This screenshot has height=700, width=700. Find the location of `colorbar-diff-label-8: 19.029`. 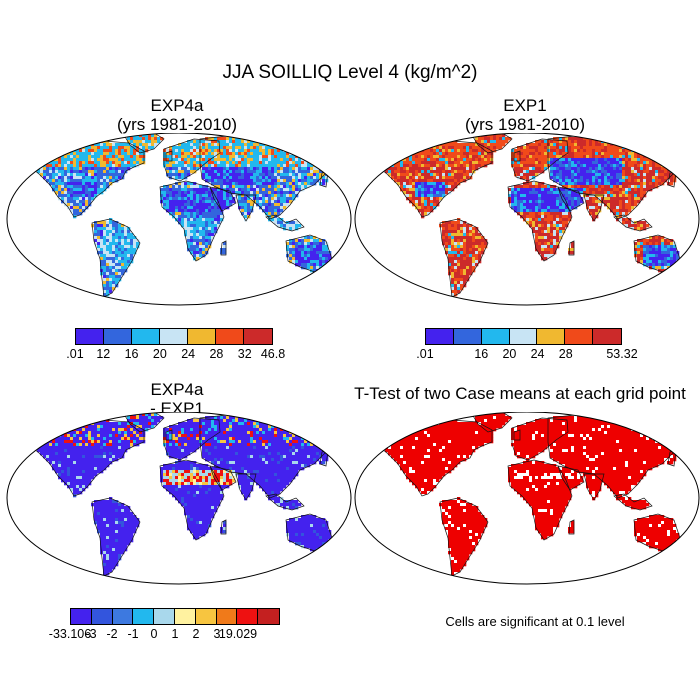

colorbar-diff-label-8: 19.029 is located at coordinates (238, 634).